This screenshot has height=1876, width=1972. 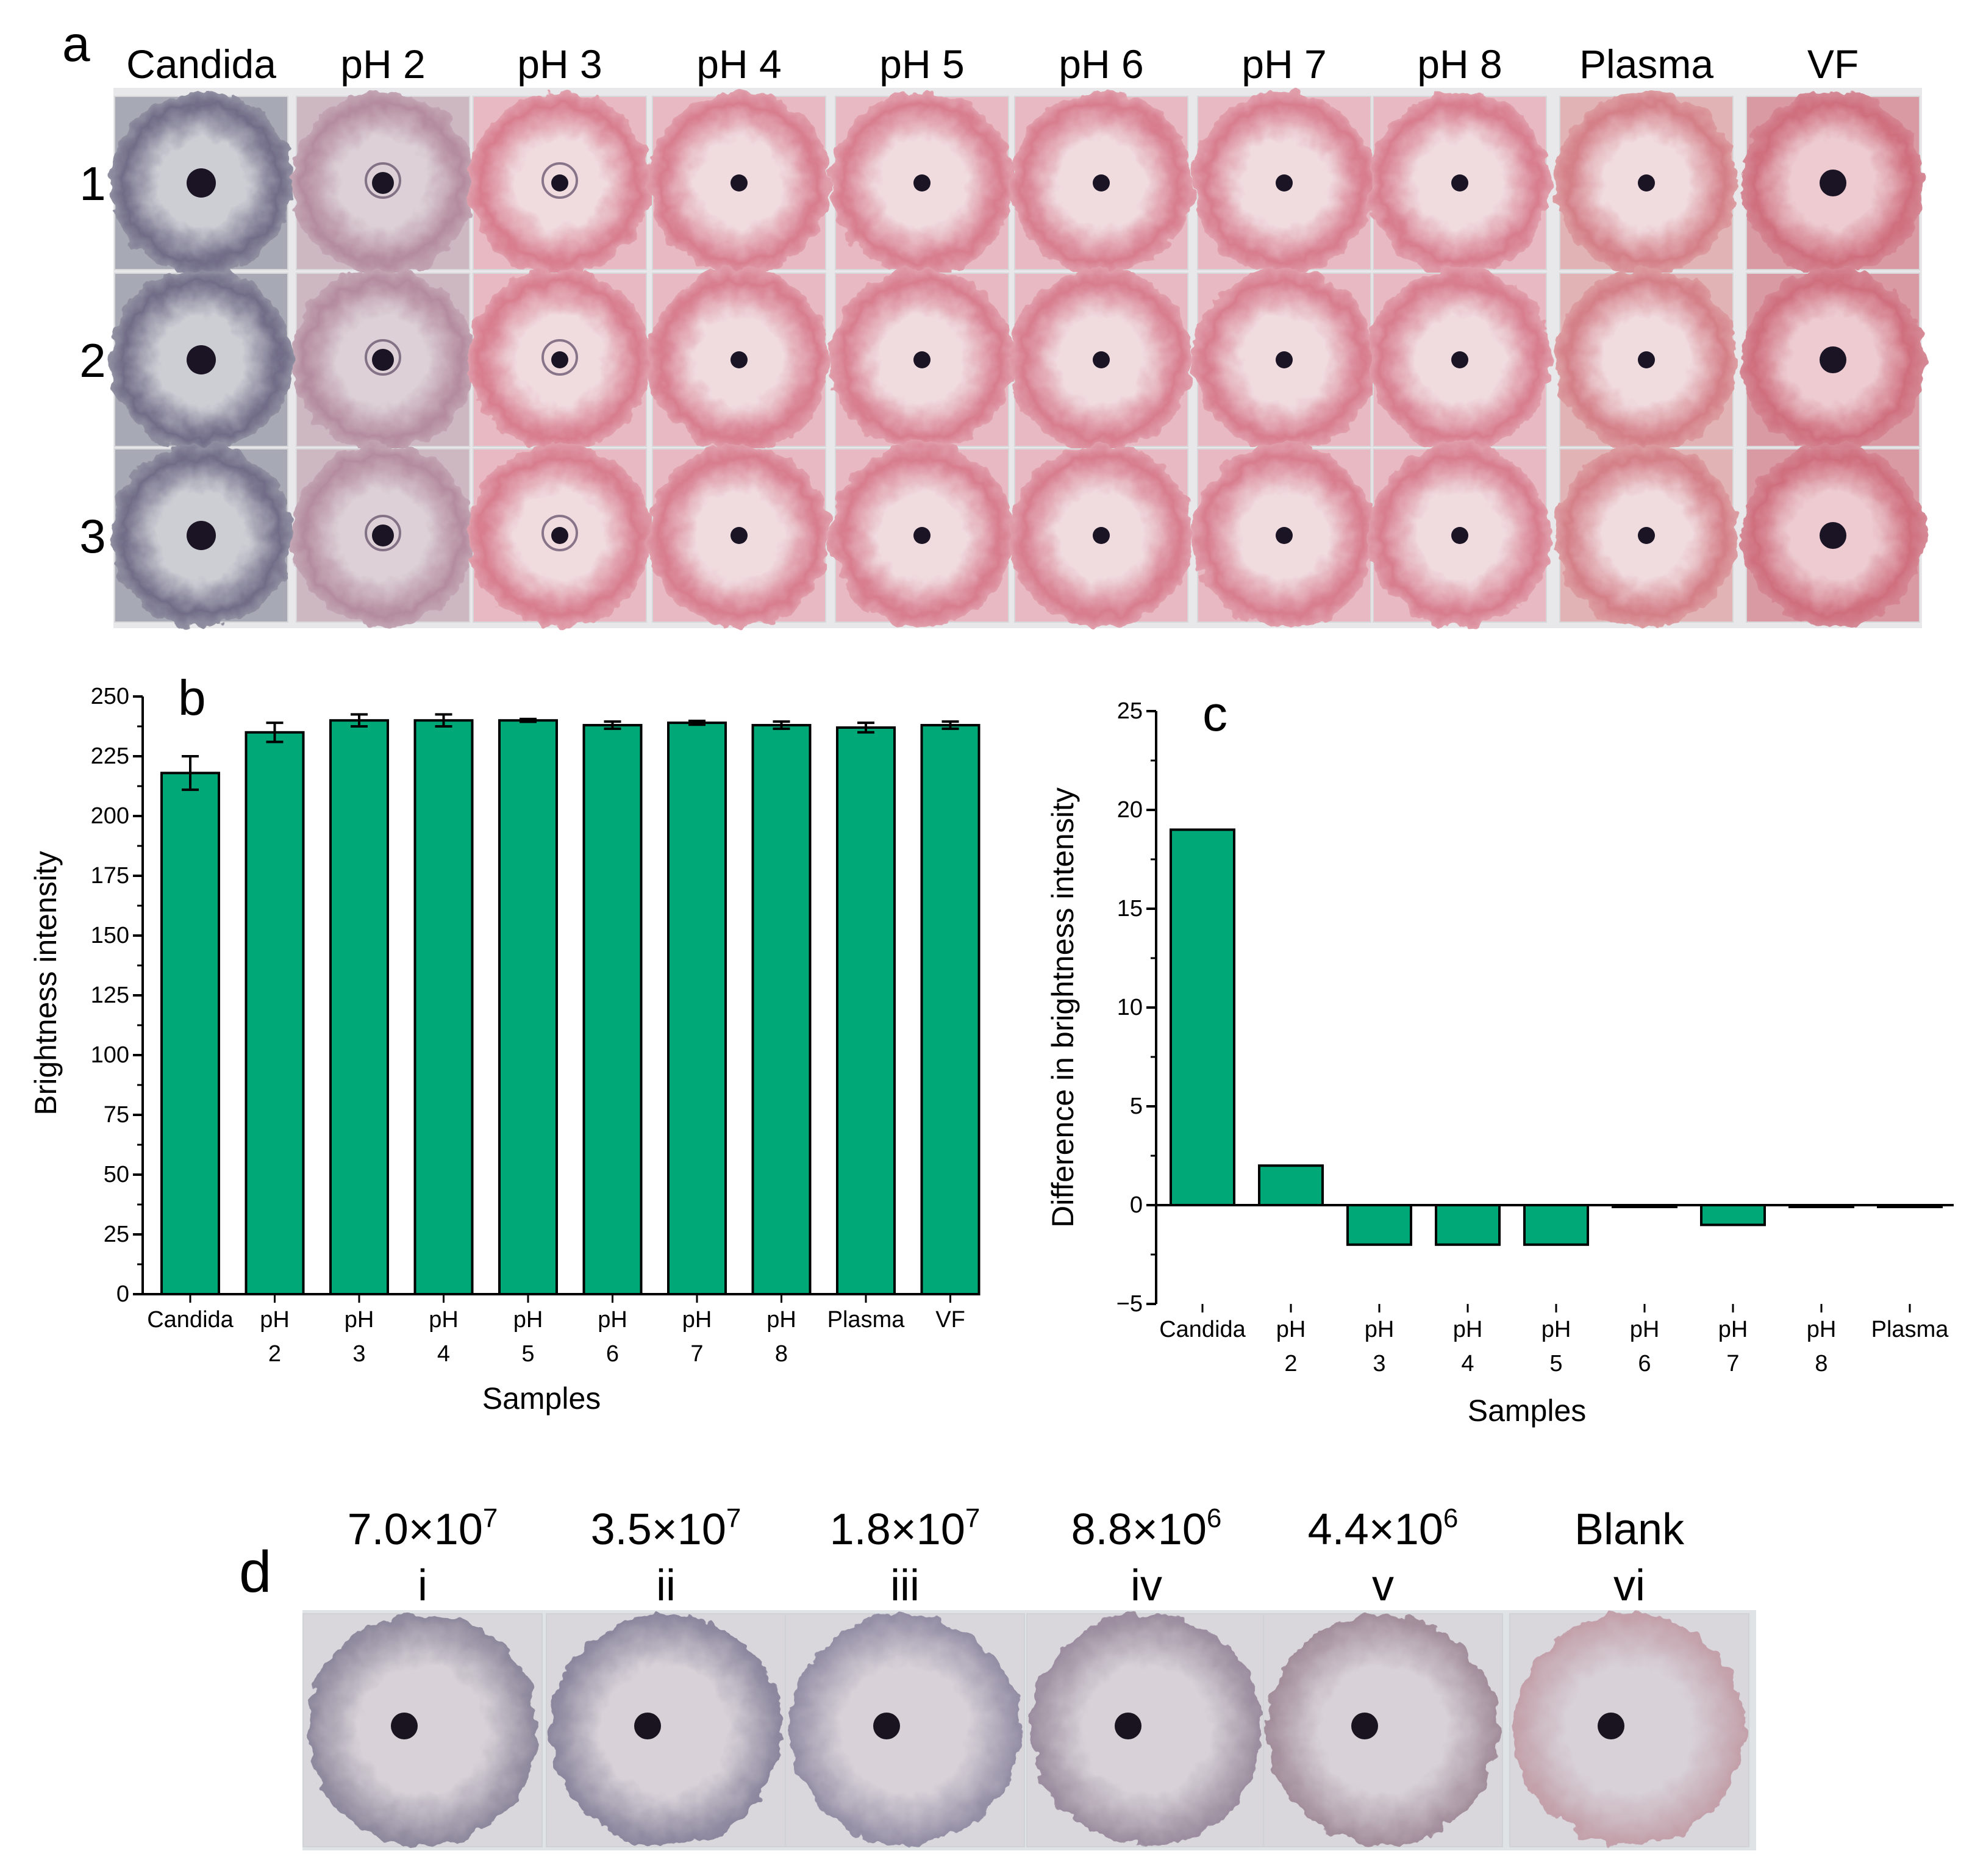 What do you see at coordinates (1379, 1364) in the screenshot?
I see `x-tick-label: 3` at bounding box center [1379, 1364].